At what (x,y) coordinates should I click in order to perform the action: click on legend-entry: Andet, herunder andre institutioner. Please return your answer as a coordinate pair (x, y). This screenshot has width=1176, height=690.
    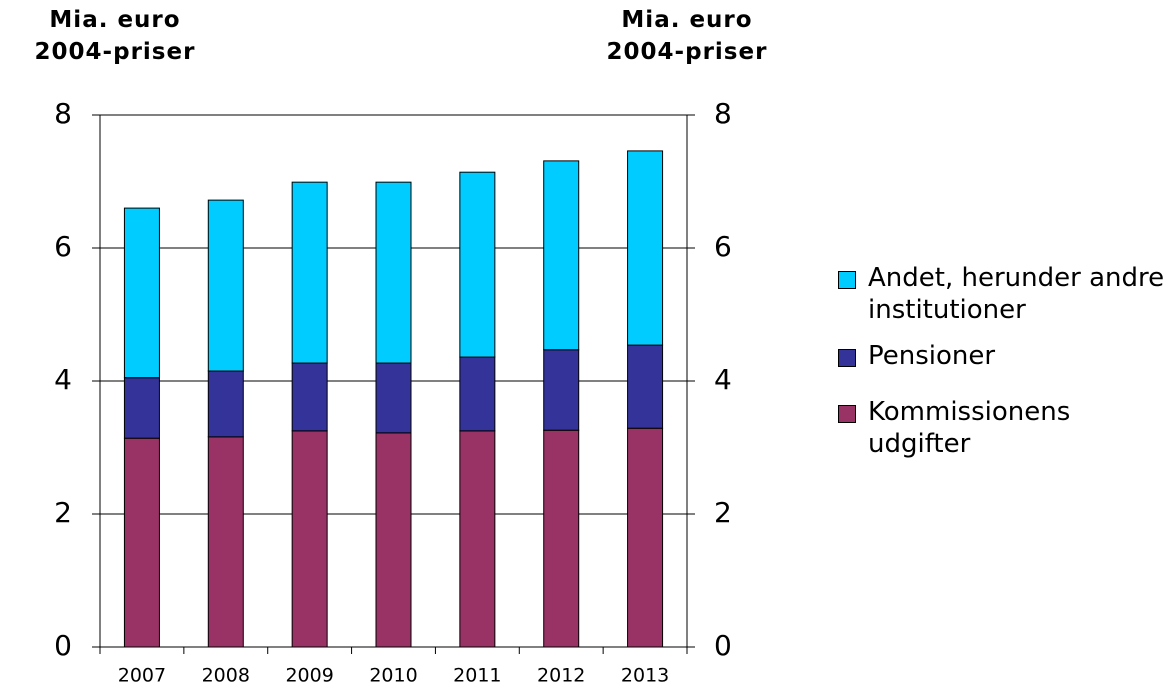
    Looking at the image, I should click on (1007, 294).